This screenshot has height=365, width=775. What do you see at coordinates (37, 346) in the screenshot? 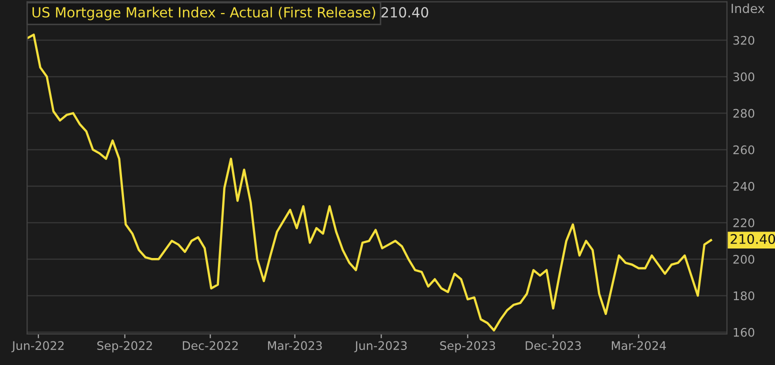
I see `x-tick-label: Jun-2022` at bounding box center [37, 346].